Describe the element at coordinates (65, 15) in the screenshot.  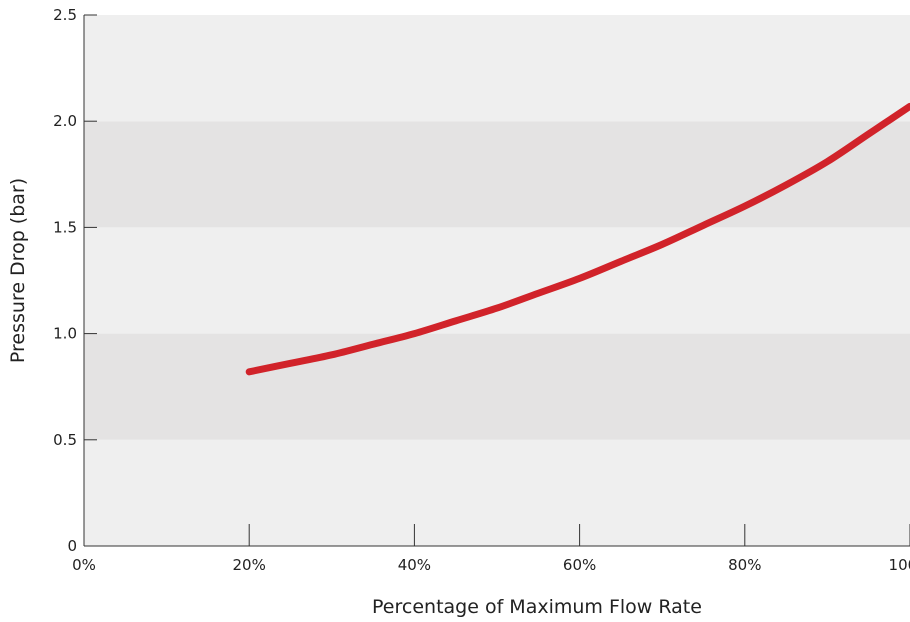
I see `y-tick-label: 2.5` at that location.